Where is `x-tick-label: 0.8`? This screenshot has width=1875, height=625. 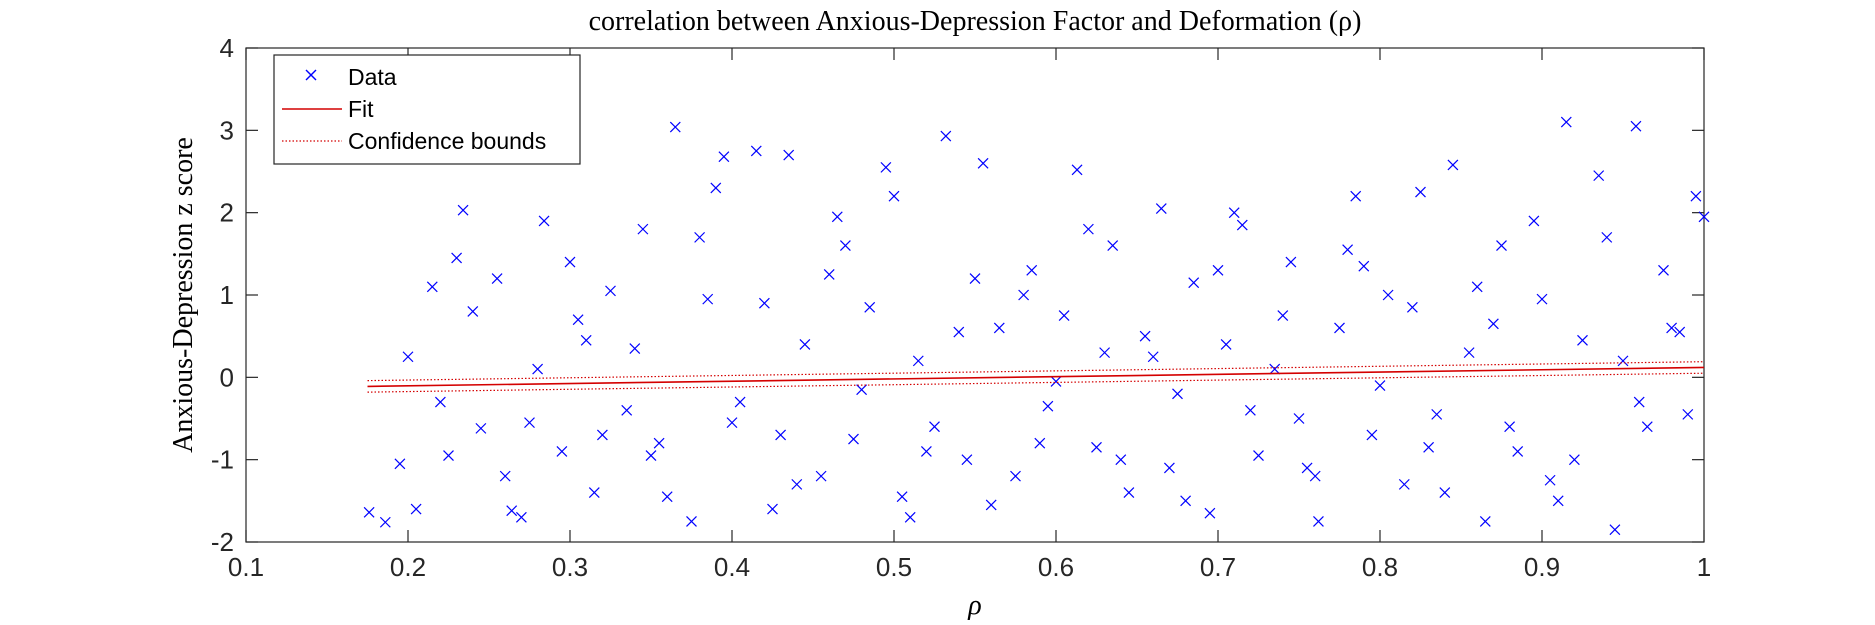 x-tick-label: 0.8 is located at coordinates (1380, 567).